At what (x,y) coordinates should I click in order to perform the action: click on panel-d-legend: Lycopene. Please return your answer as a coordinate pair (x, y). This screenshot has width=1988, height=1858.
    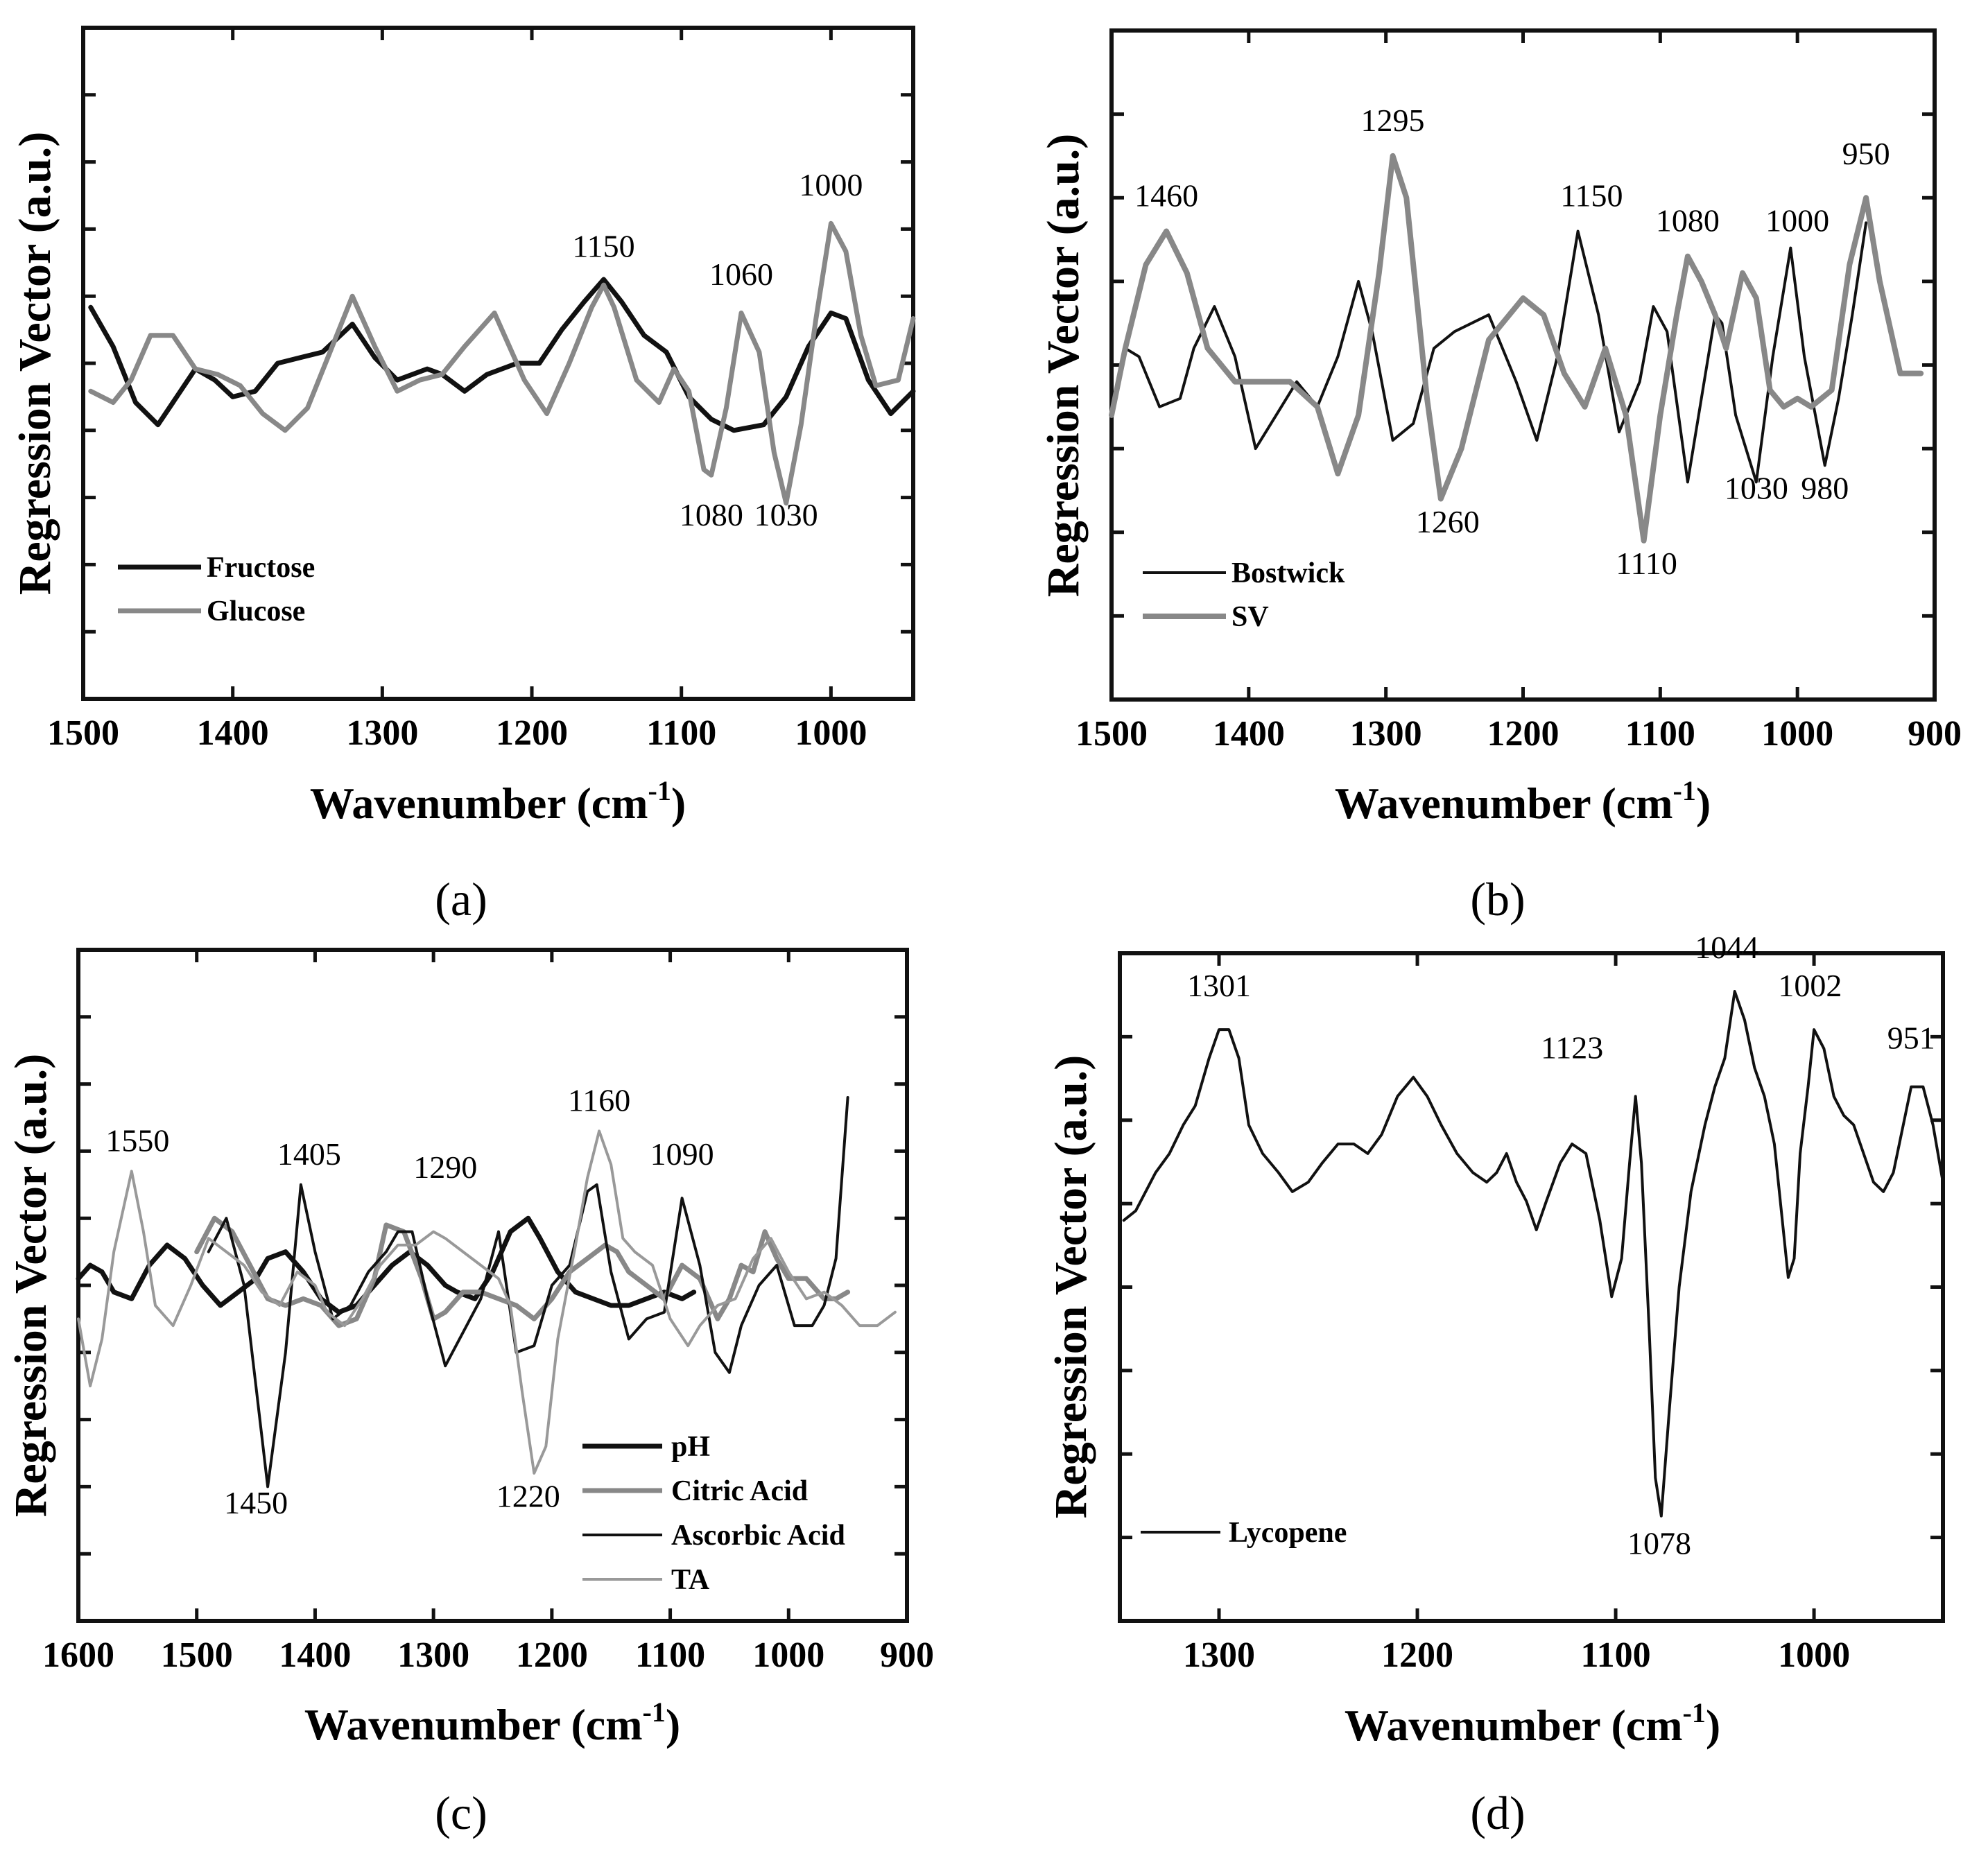
    Looking at the image, I should click on (1244, 1533).